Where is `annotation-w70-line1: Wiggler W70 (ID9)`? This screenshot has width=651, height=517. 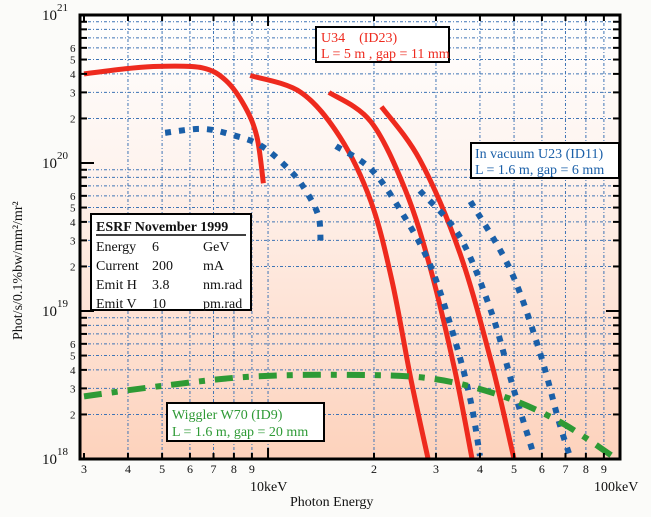
annotation-w70-line1: Wiggler W70 (ID9) is located at coordinates (227, 415).